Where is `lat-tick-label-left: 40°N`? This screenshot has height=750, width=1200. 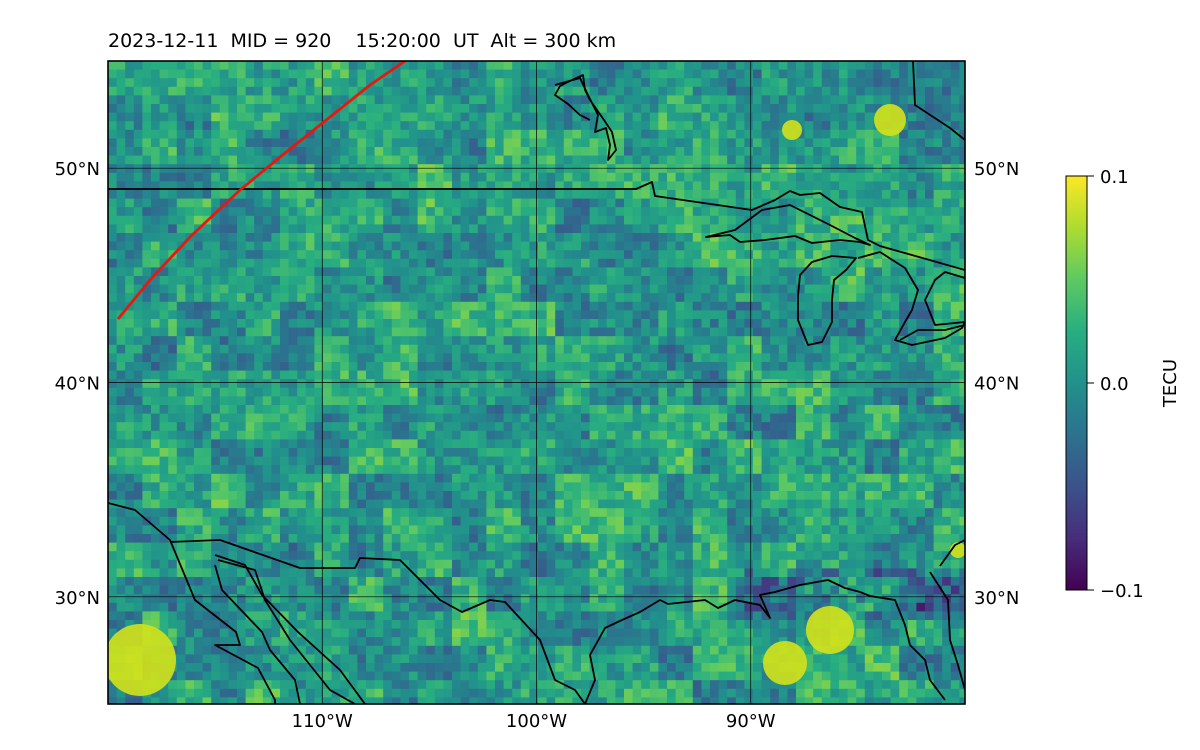
lat-tick-label-left: 40°N is located at coordinates (77, 384).